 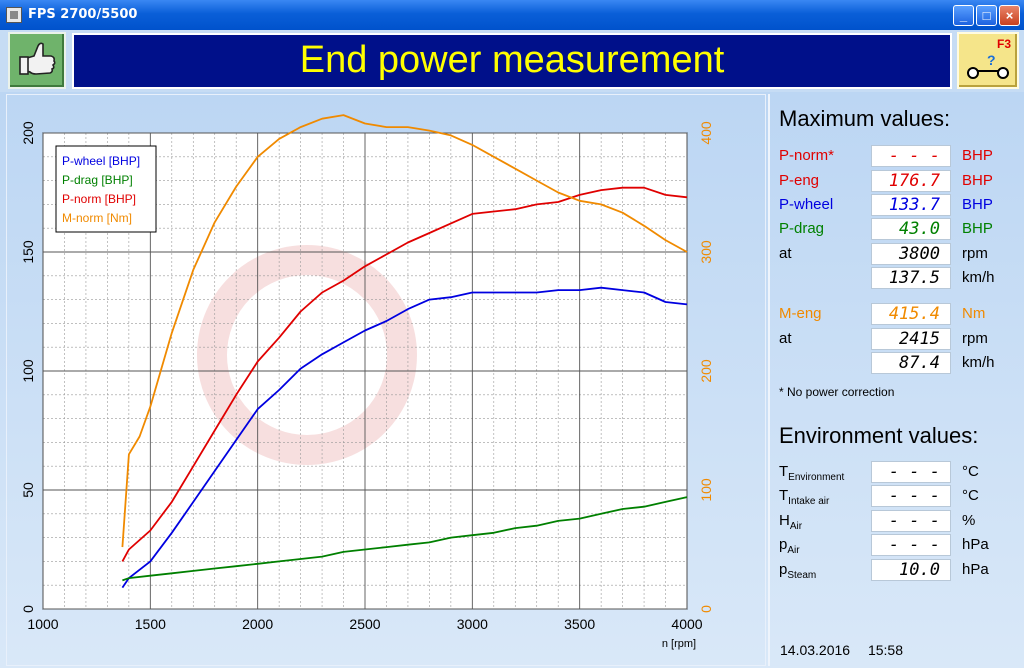 What do you see at coordinates (911, 314) in the screenshot?
I see `max-value-display: 415.4` at bounding box center [911, 314].